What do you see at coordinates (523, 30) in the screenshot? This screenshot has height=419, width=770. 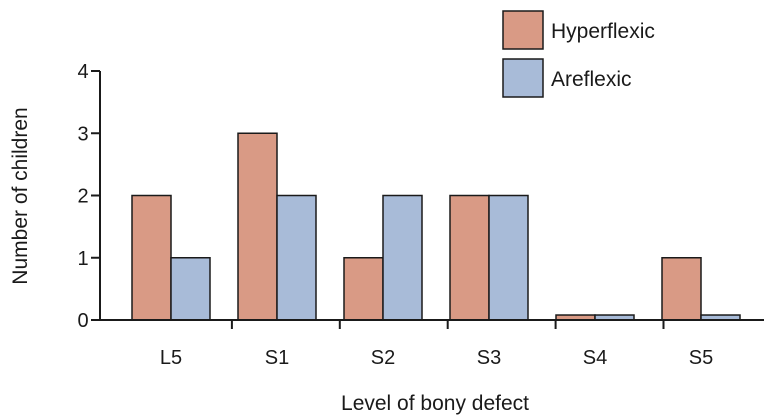 I see `legend-swatch-hyperflexic` at bounding box center [523, 30].